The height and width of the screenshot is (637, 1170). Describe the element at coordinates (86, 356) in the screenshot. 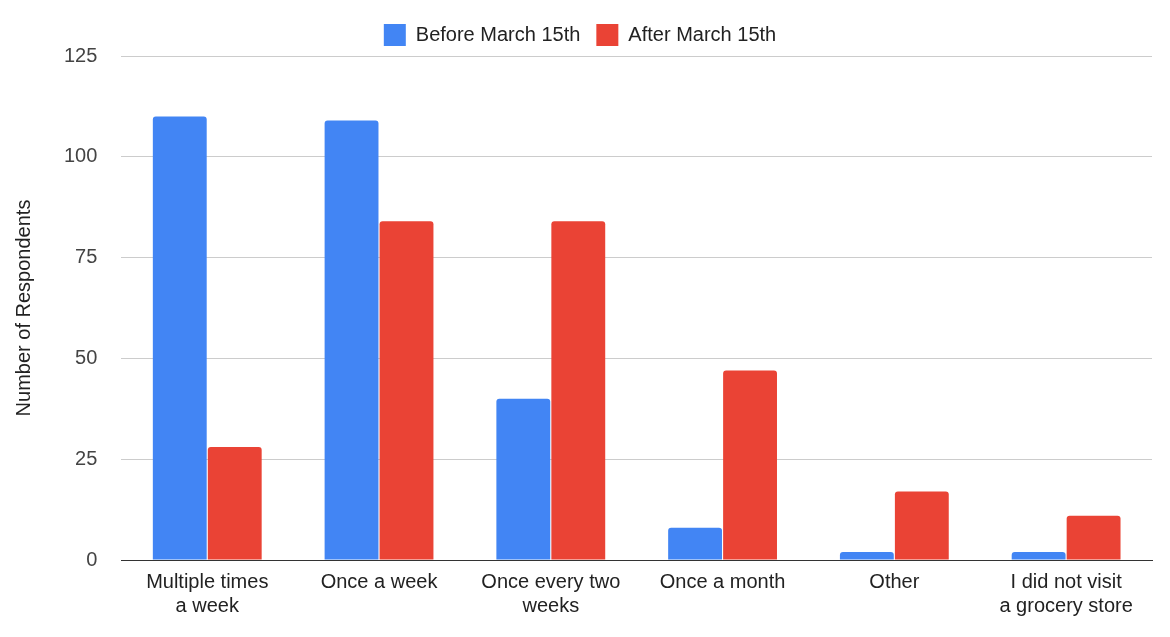

I see `y-tick-label: 50` at that location.